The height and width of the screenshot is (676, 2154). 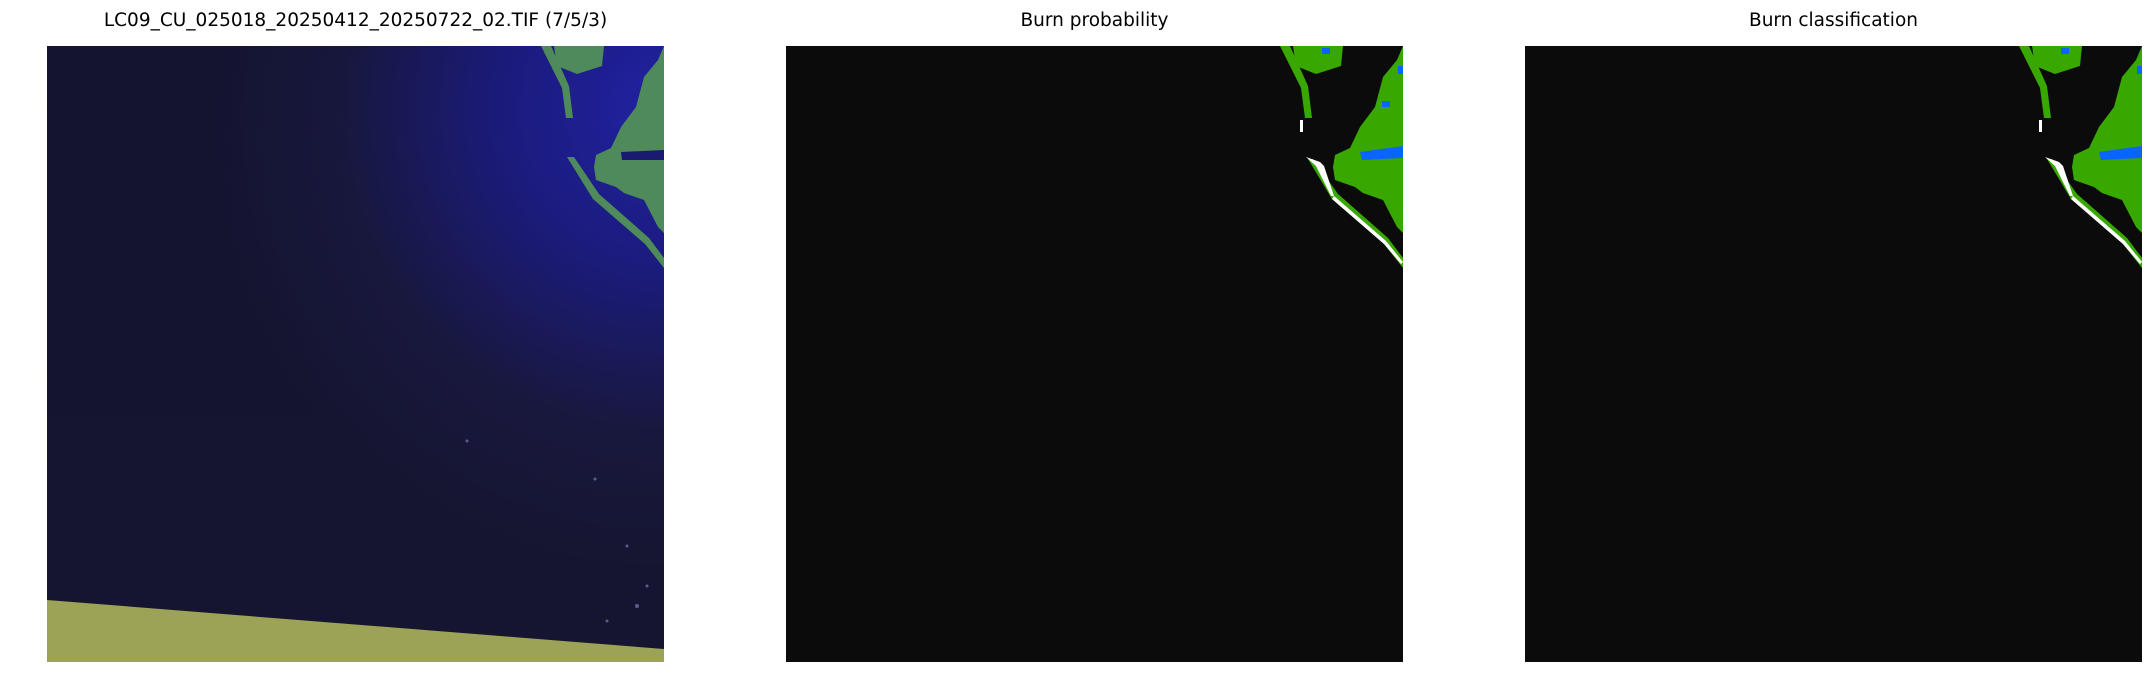 I want to click on panel-title-burn-probability: Burn probability, so click(x=1094, y=20).